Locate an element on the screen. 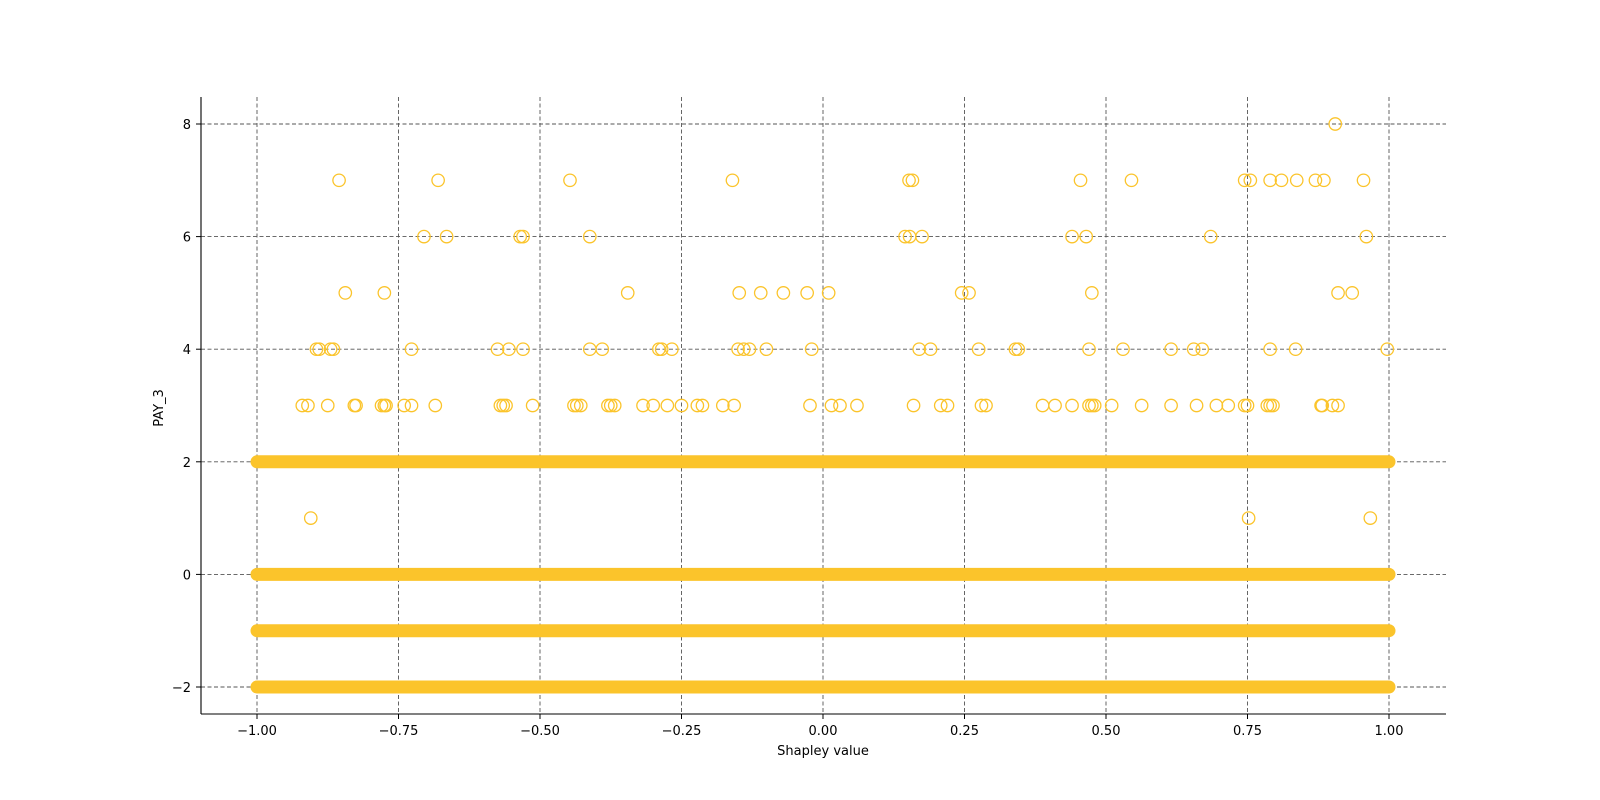 This screenshot has width=1600, height=800. y-axis-ticks: −2 0 2 4 6 8 is located at coordinates (186, 407).